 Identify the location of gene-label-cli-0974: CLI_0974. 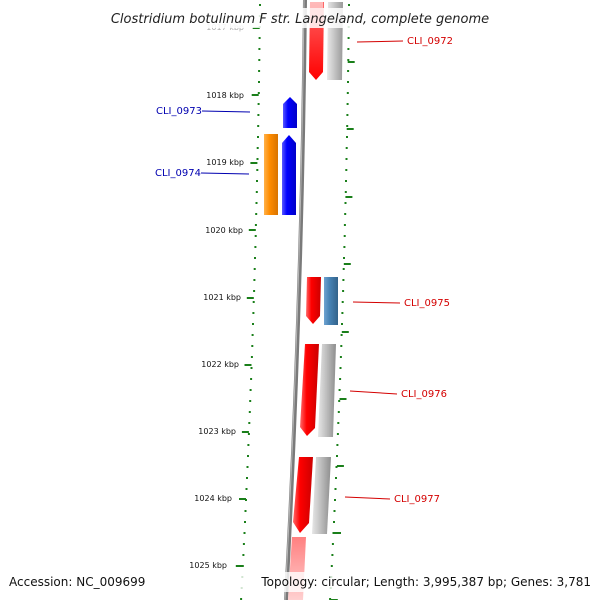
(178, 173).